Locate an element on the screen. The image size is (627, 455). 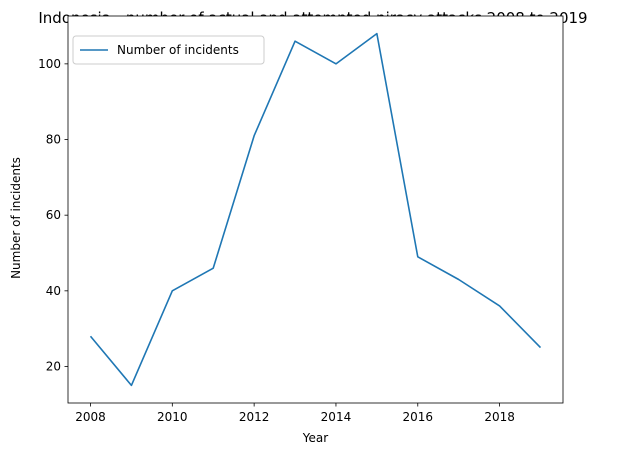
y-tick-label: 60 is located at coordinates (53, 215).